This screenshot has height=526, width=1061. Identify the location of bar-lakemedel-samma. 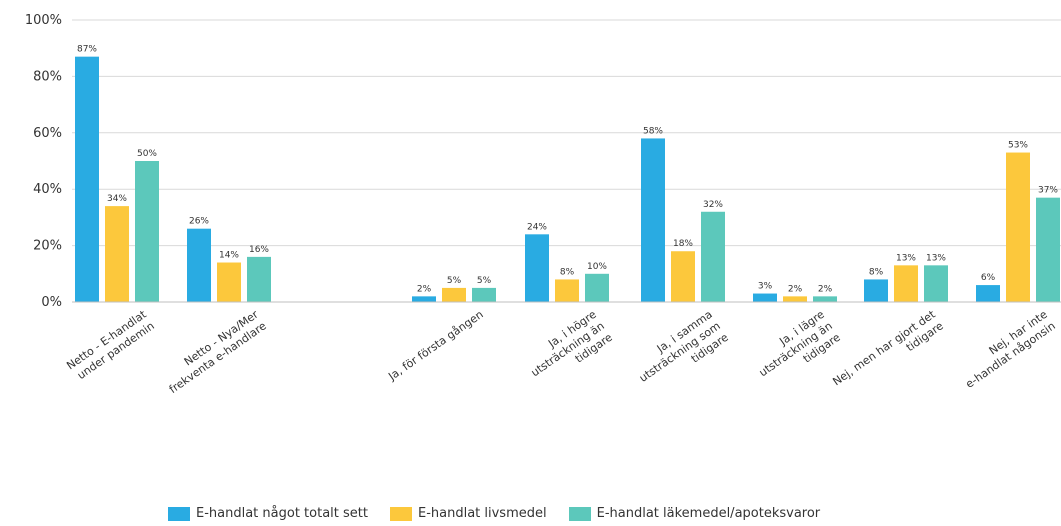
(713, 256).